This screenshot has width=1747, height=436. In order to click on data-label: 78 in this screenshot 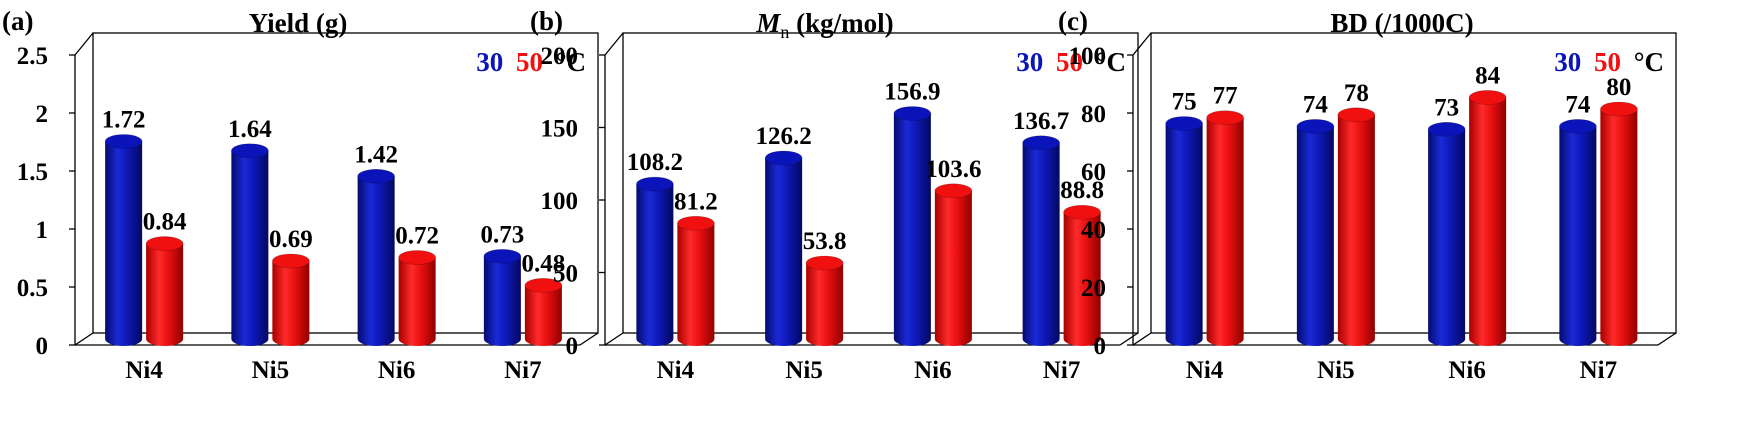, I will do `click(1356, 93)`.